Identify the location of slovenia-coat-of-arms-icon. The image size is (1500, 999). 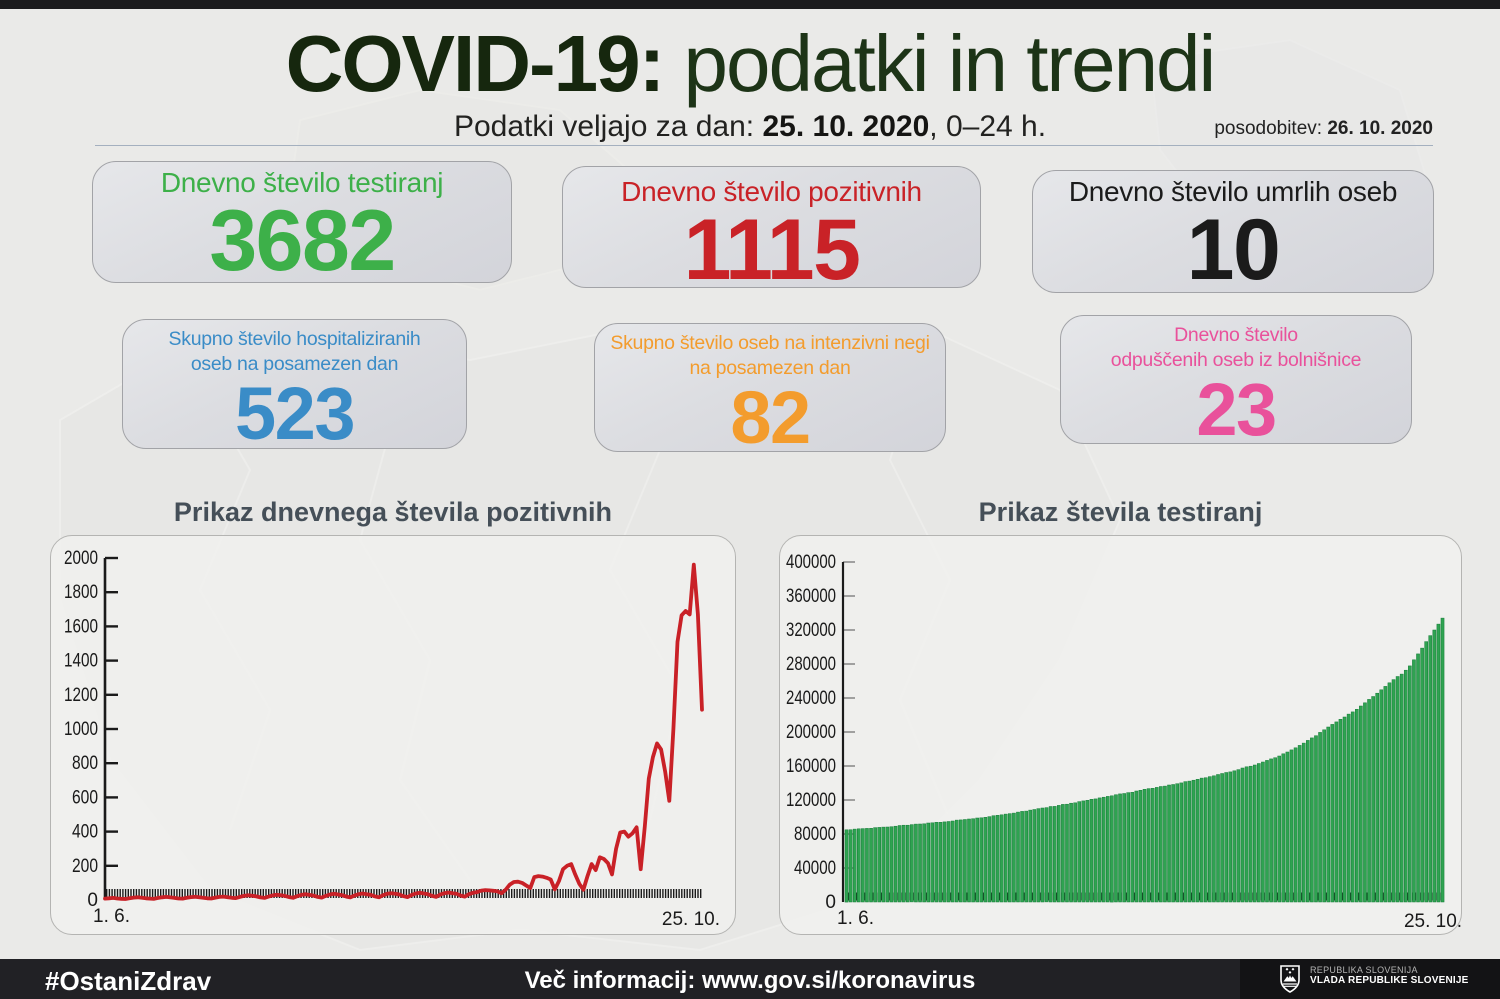
(1290, 979).